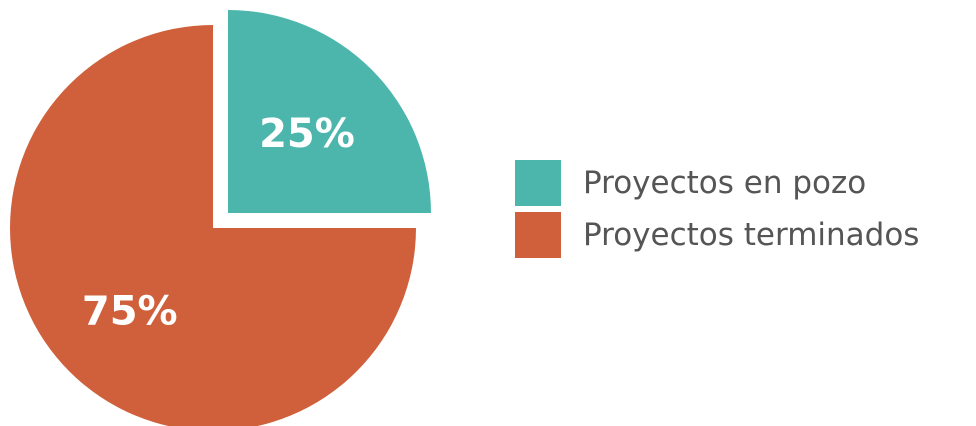 The height and width of the screenshot is (426, 976). Describe the element at coordinates (751, 235) in the screenshot. I see `legend-label-terminados: Proyectos terminados` at that location.